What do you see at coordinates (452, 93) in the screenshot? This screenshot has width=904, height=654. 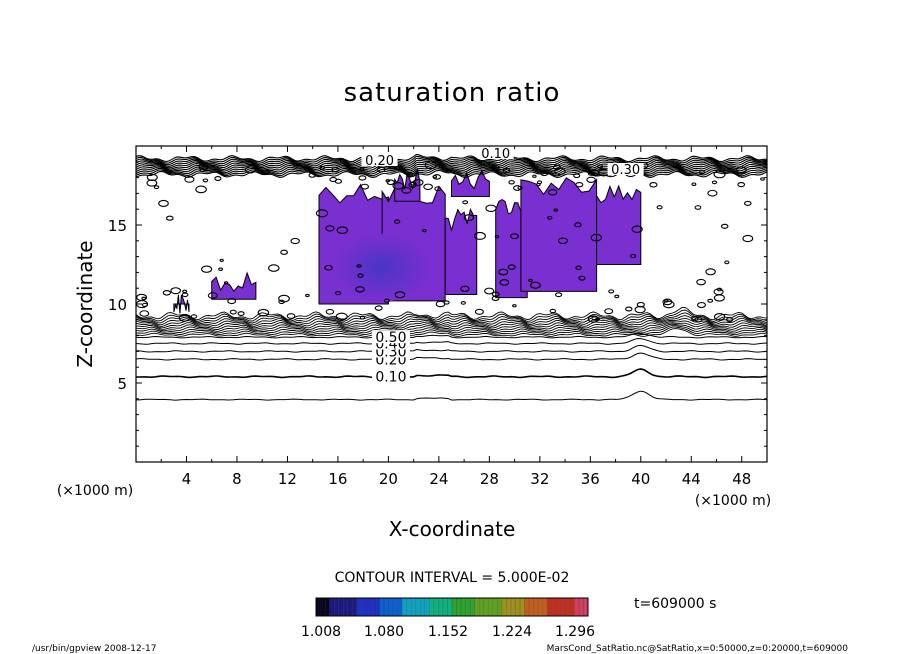 I see `chart-title: saturation ratio` at bounding box center [452, 93].